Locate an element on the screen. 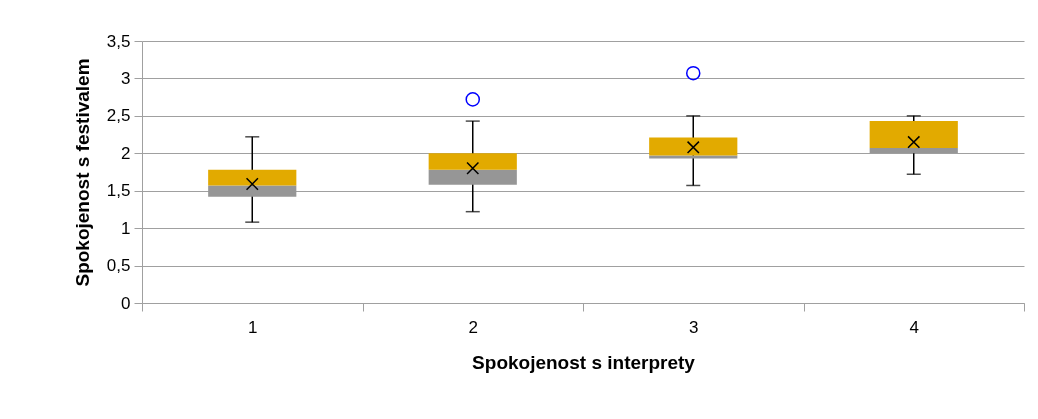  x-tick-label: 4 is located at coordinates (914, 327).